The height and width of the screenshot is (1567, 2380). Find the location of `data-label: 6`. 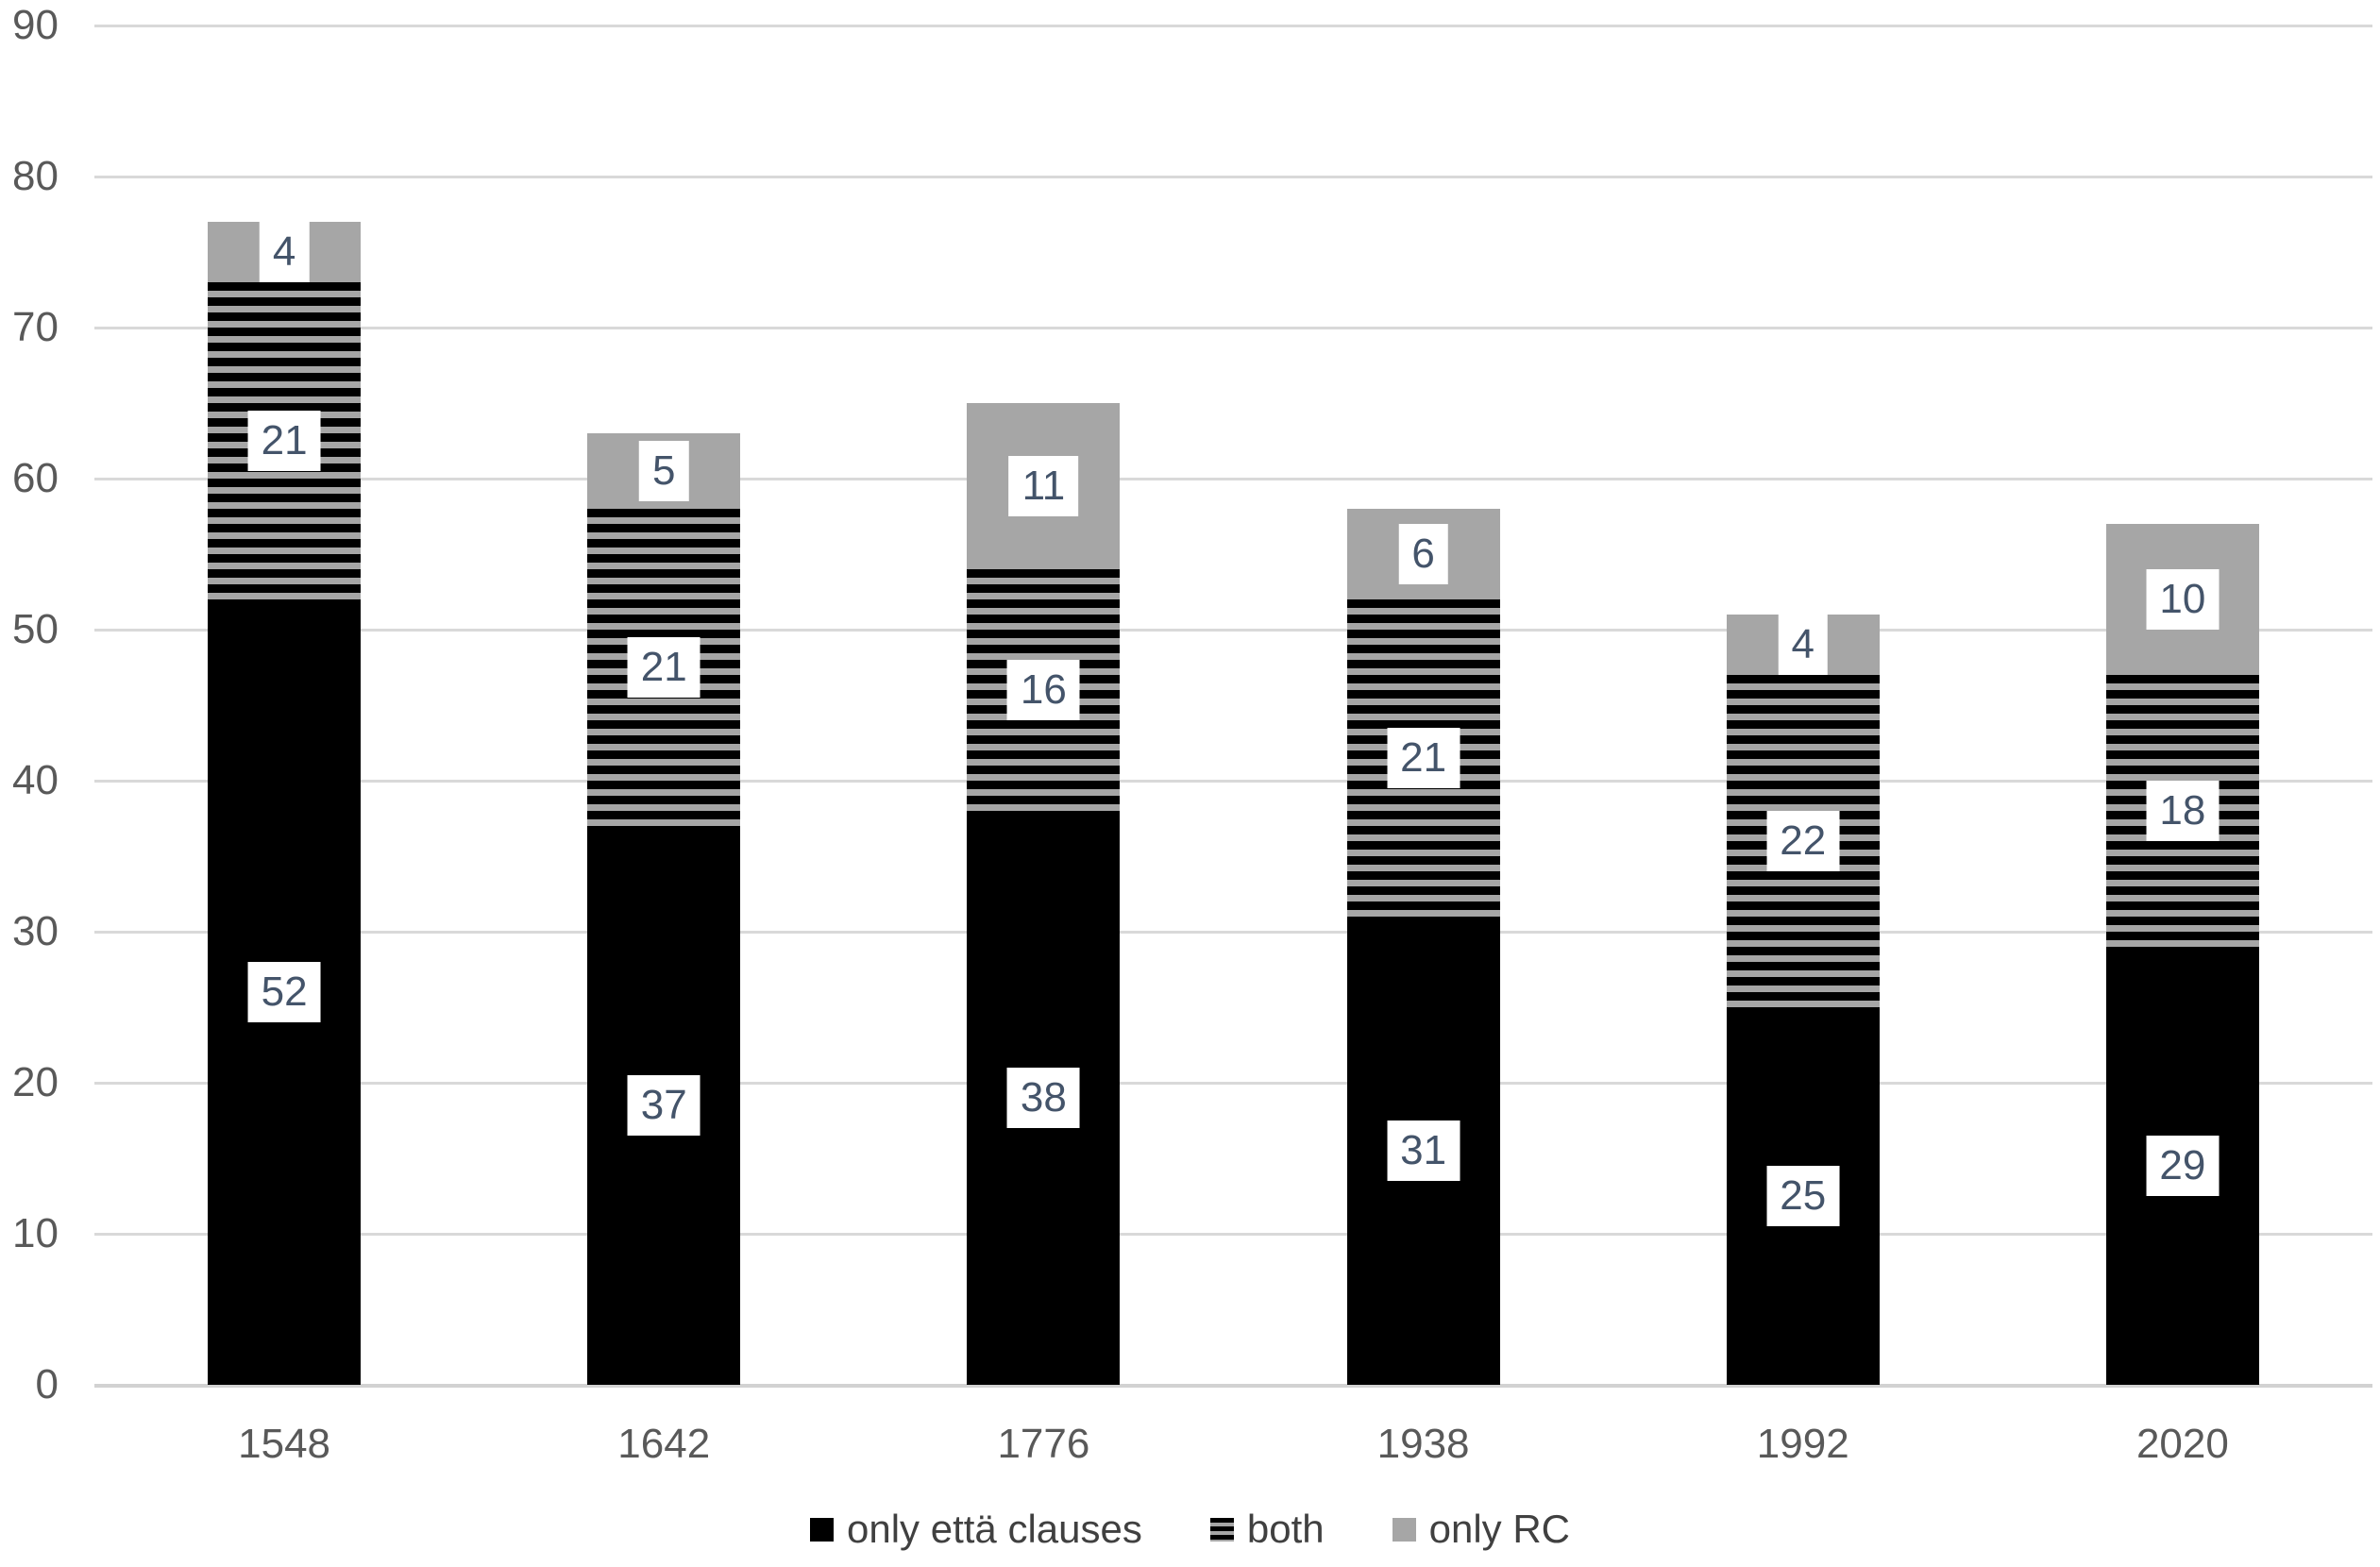

data-label: 6 is located at coordinates (1423, 554).